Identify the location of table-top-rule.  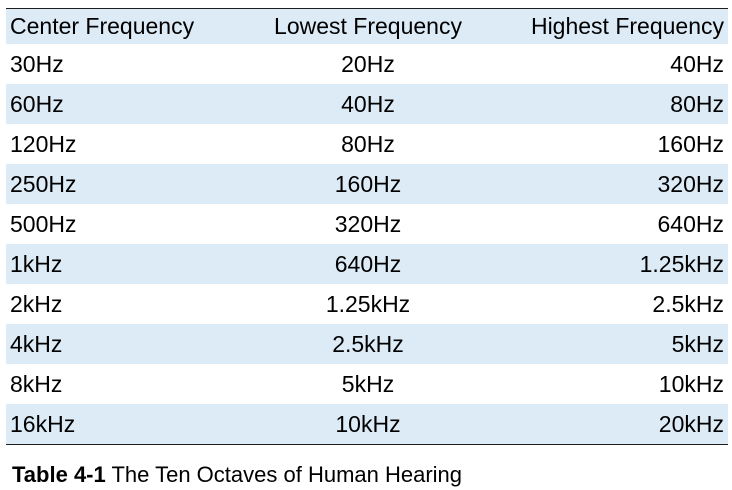
(367, 8).